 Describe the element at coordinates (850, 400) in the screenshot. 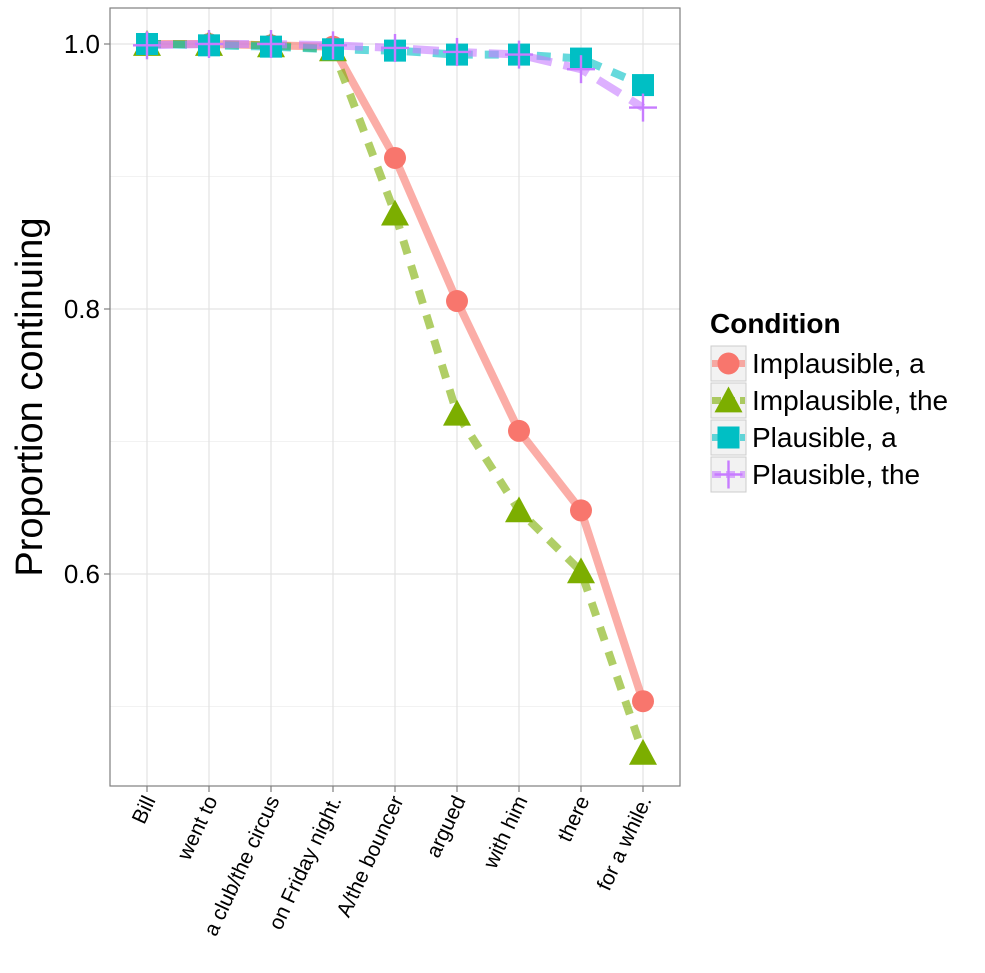

I see `legend-label: Implausible, the` at that location.